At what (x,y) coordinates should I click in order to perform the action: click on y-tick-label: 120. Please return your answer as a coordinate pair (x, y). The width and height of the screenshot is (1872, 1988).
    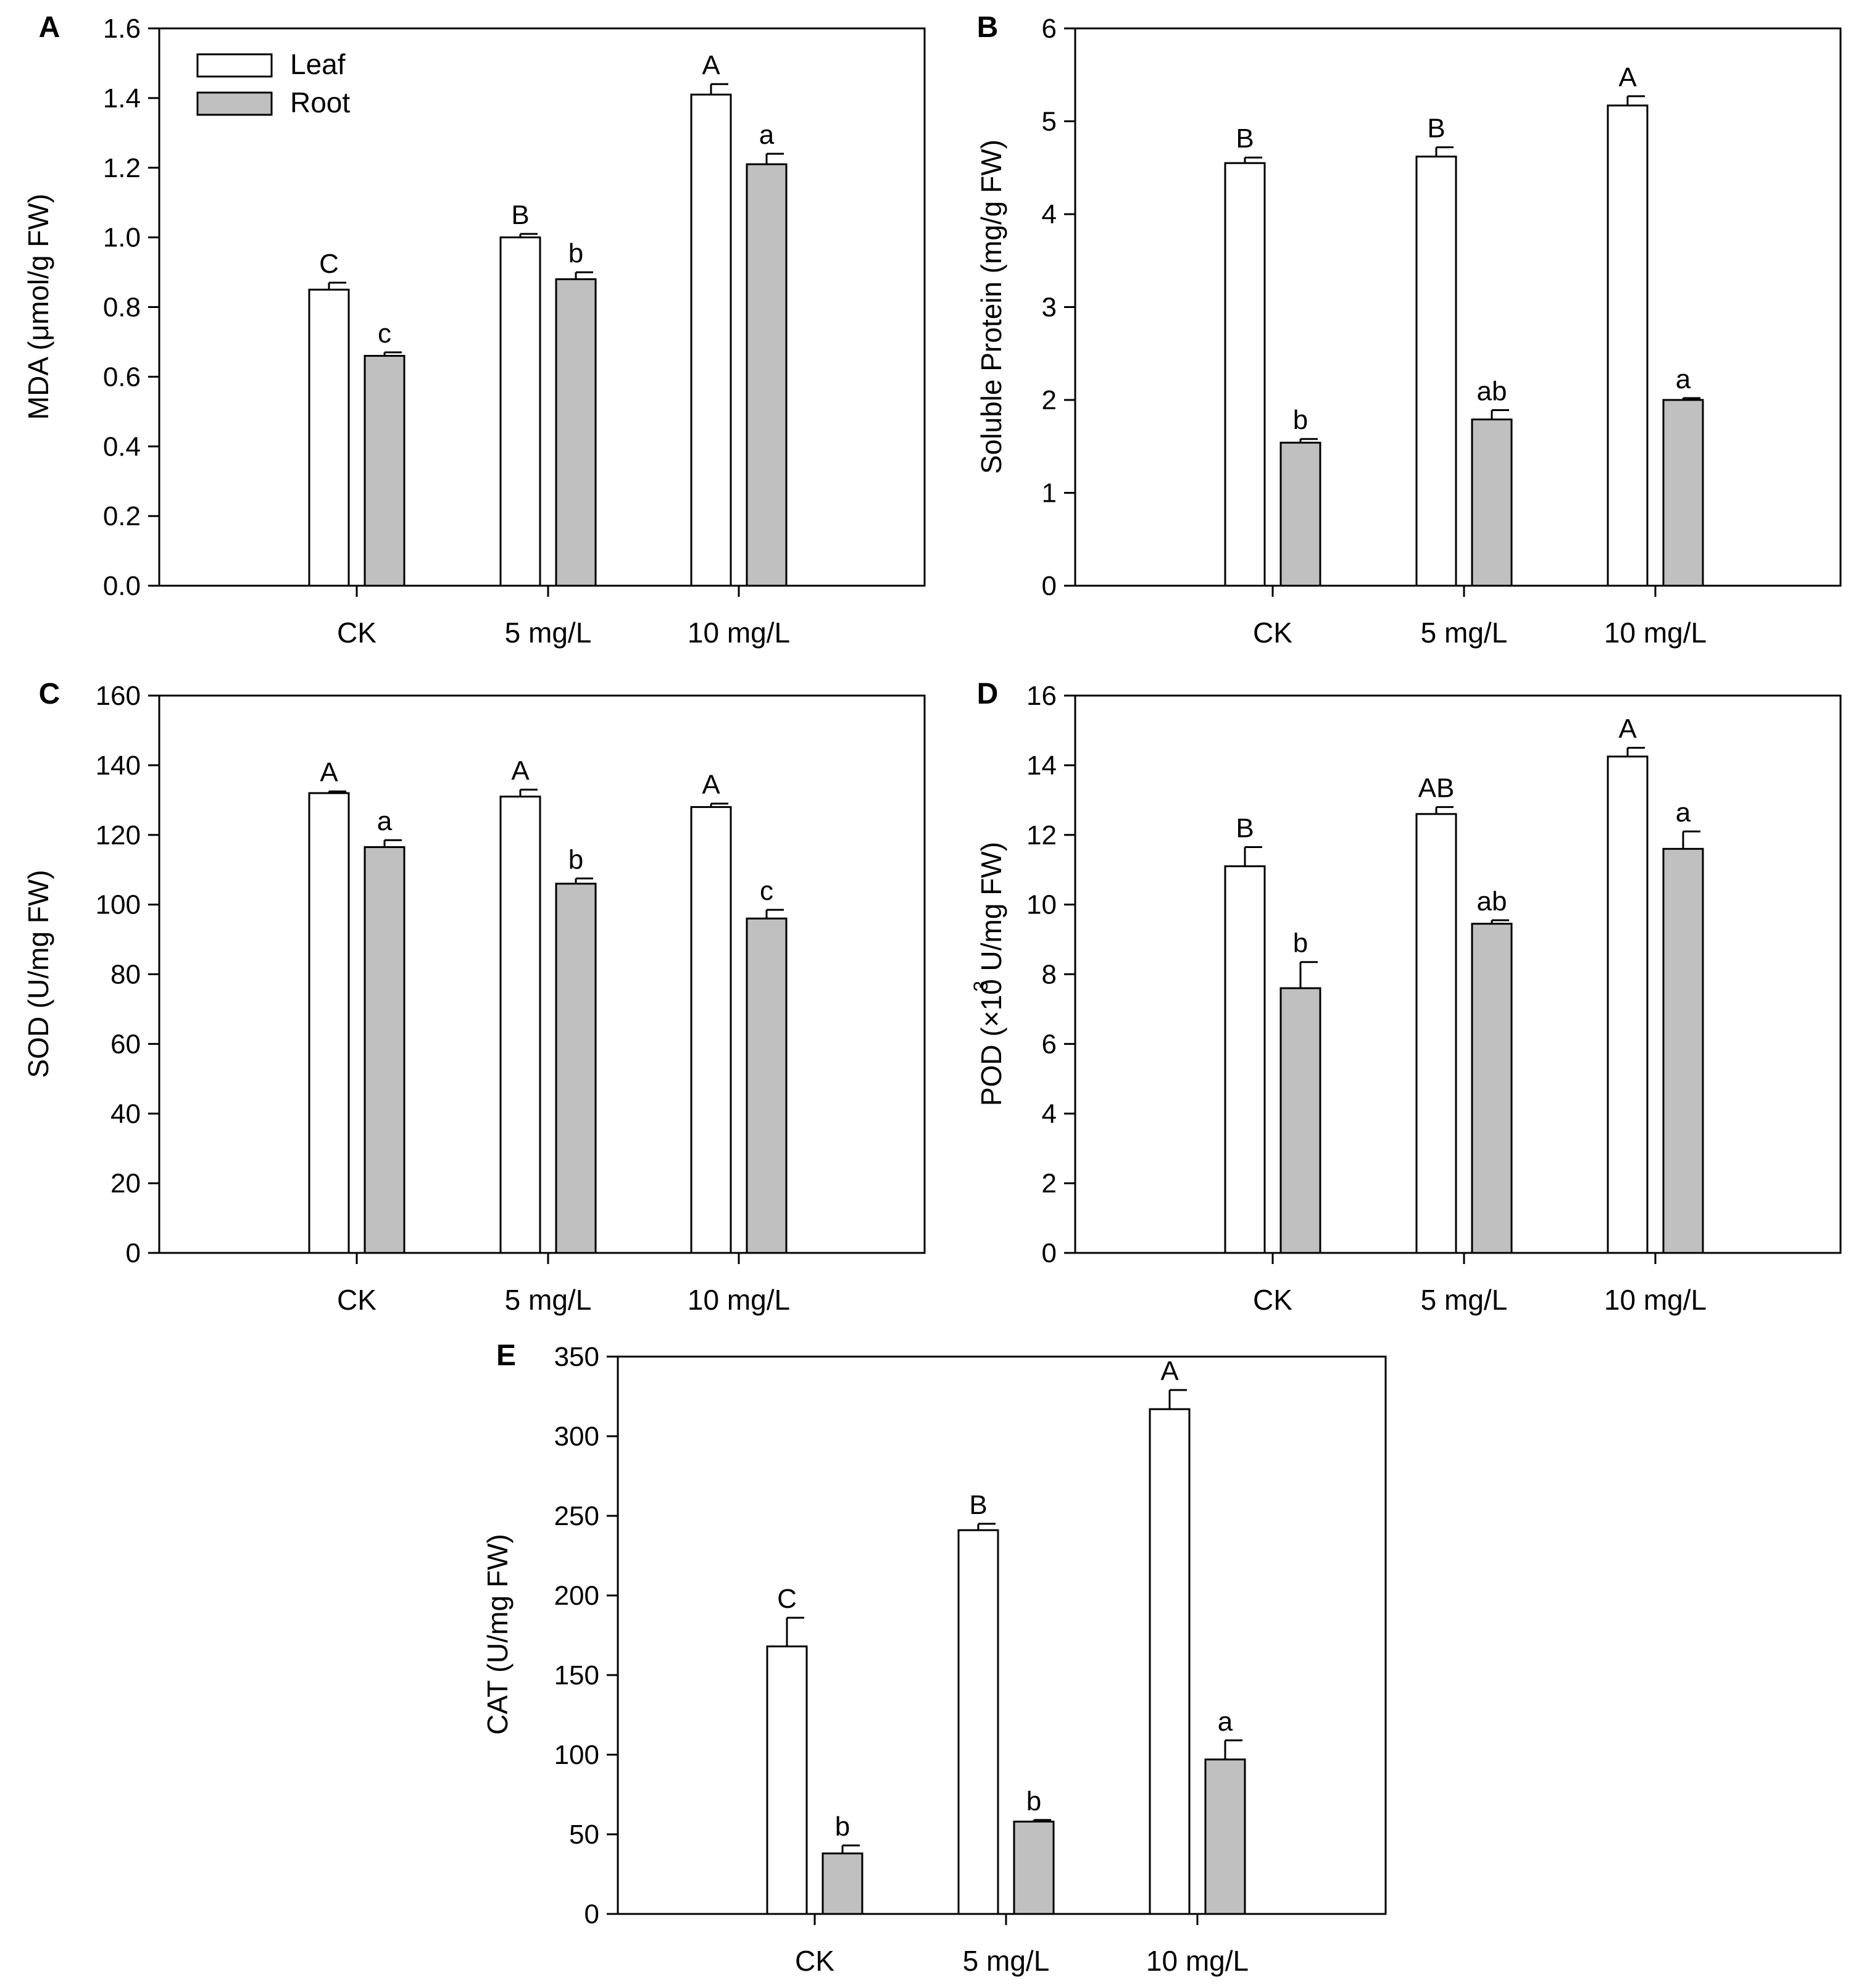
    Looking at the image, I should click on (118, 835).